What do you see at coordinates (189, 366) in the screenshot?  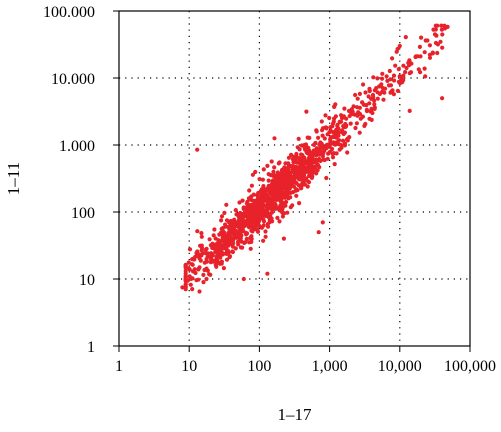 I see `x-tick-label: 10` at bounding box center [189, 366].